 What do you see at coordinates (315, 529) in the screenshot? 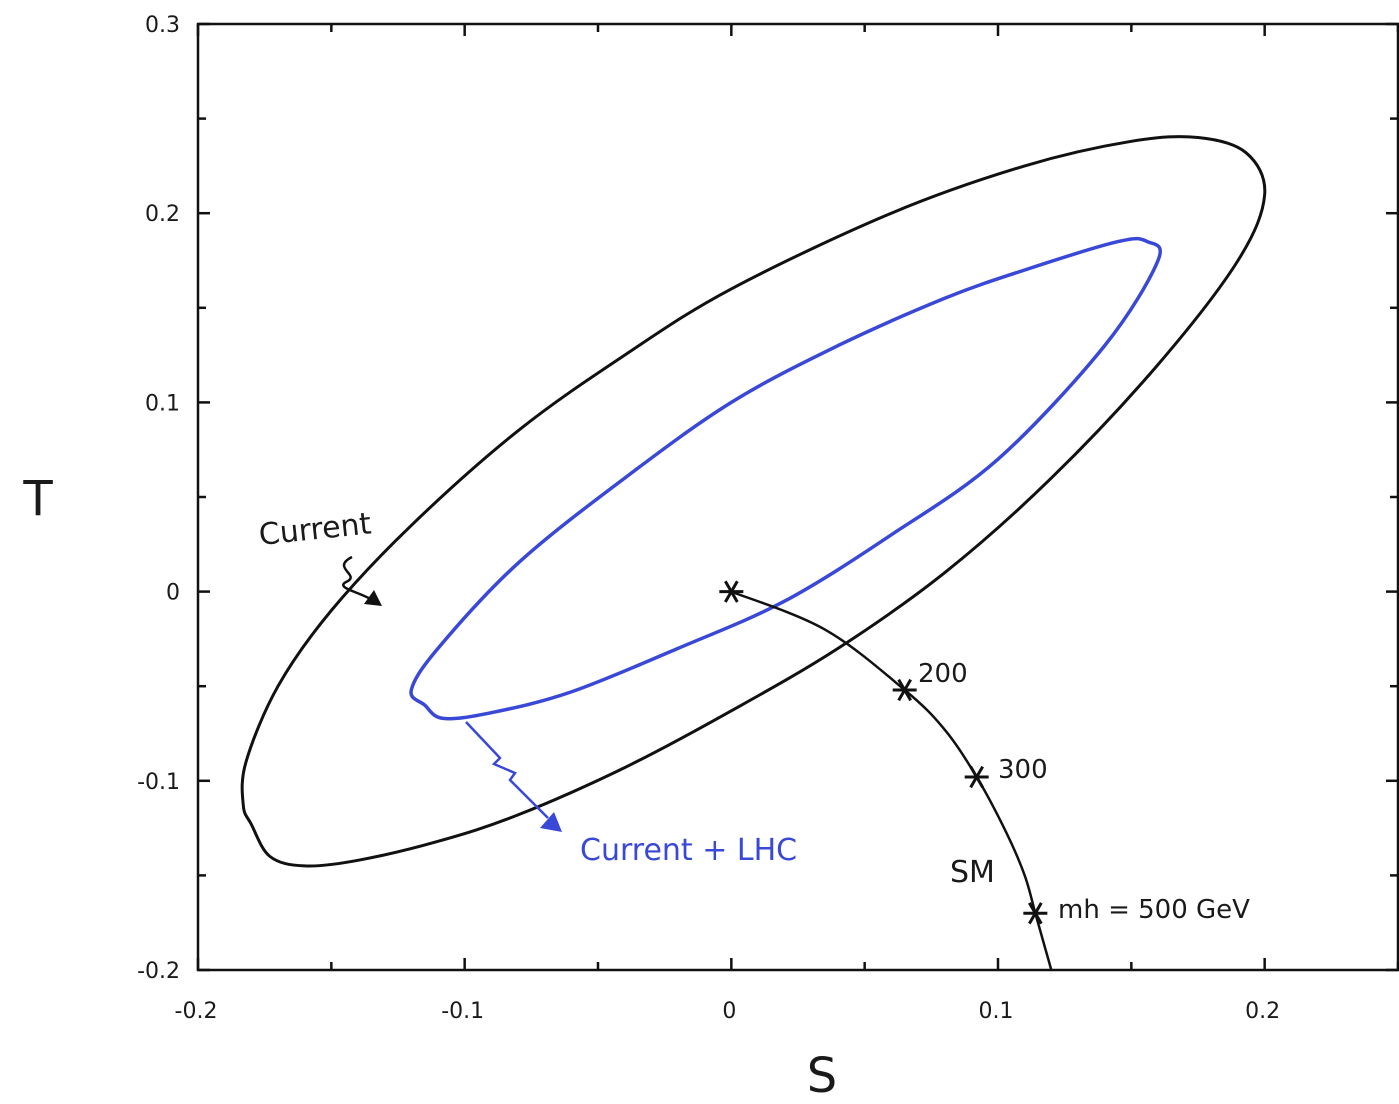
I see `label-current: Current` at bounding box center [315, 529].